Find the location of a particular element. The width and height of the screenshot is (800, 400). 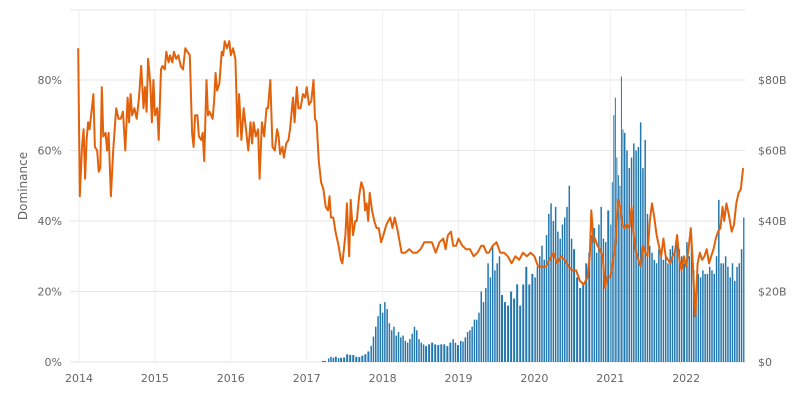

y-tick-label: 20% is located at coordinates (50, 292).